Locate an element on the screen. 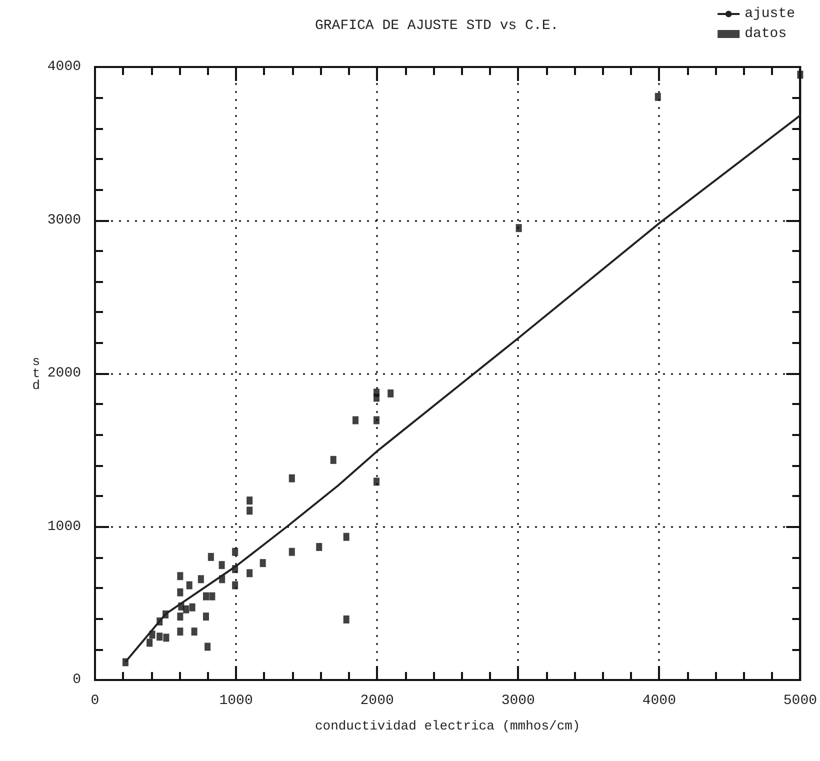  y-tick-label: 2000 is located at coordinates (64, 374).